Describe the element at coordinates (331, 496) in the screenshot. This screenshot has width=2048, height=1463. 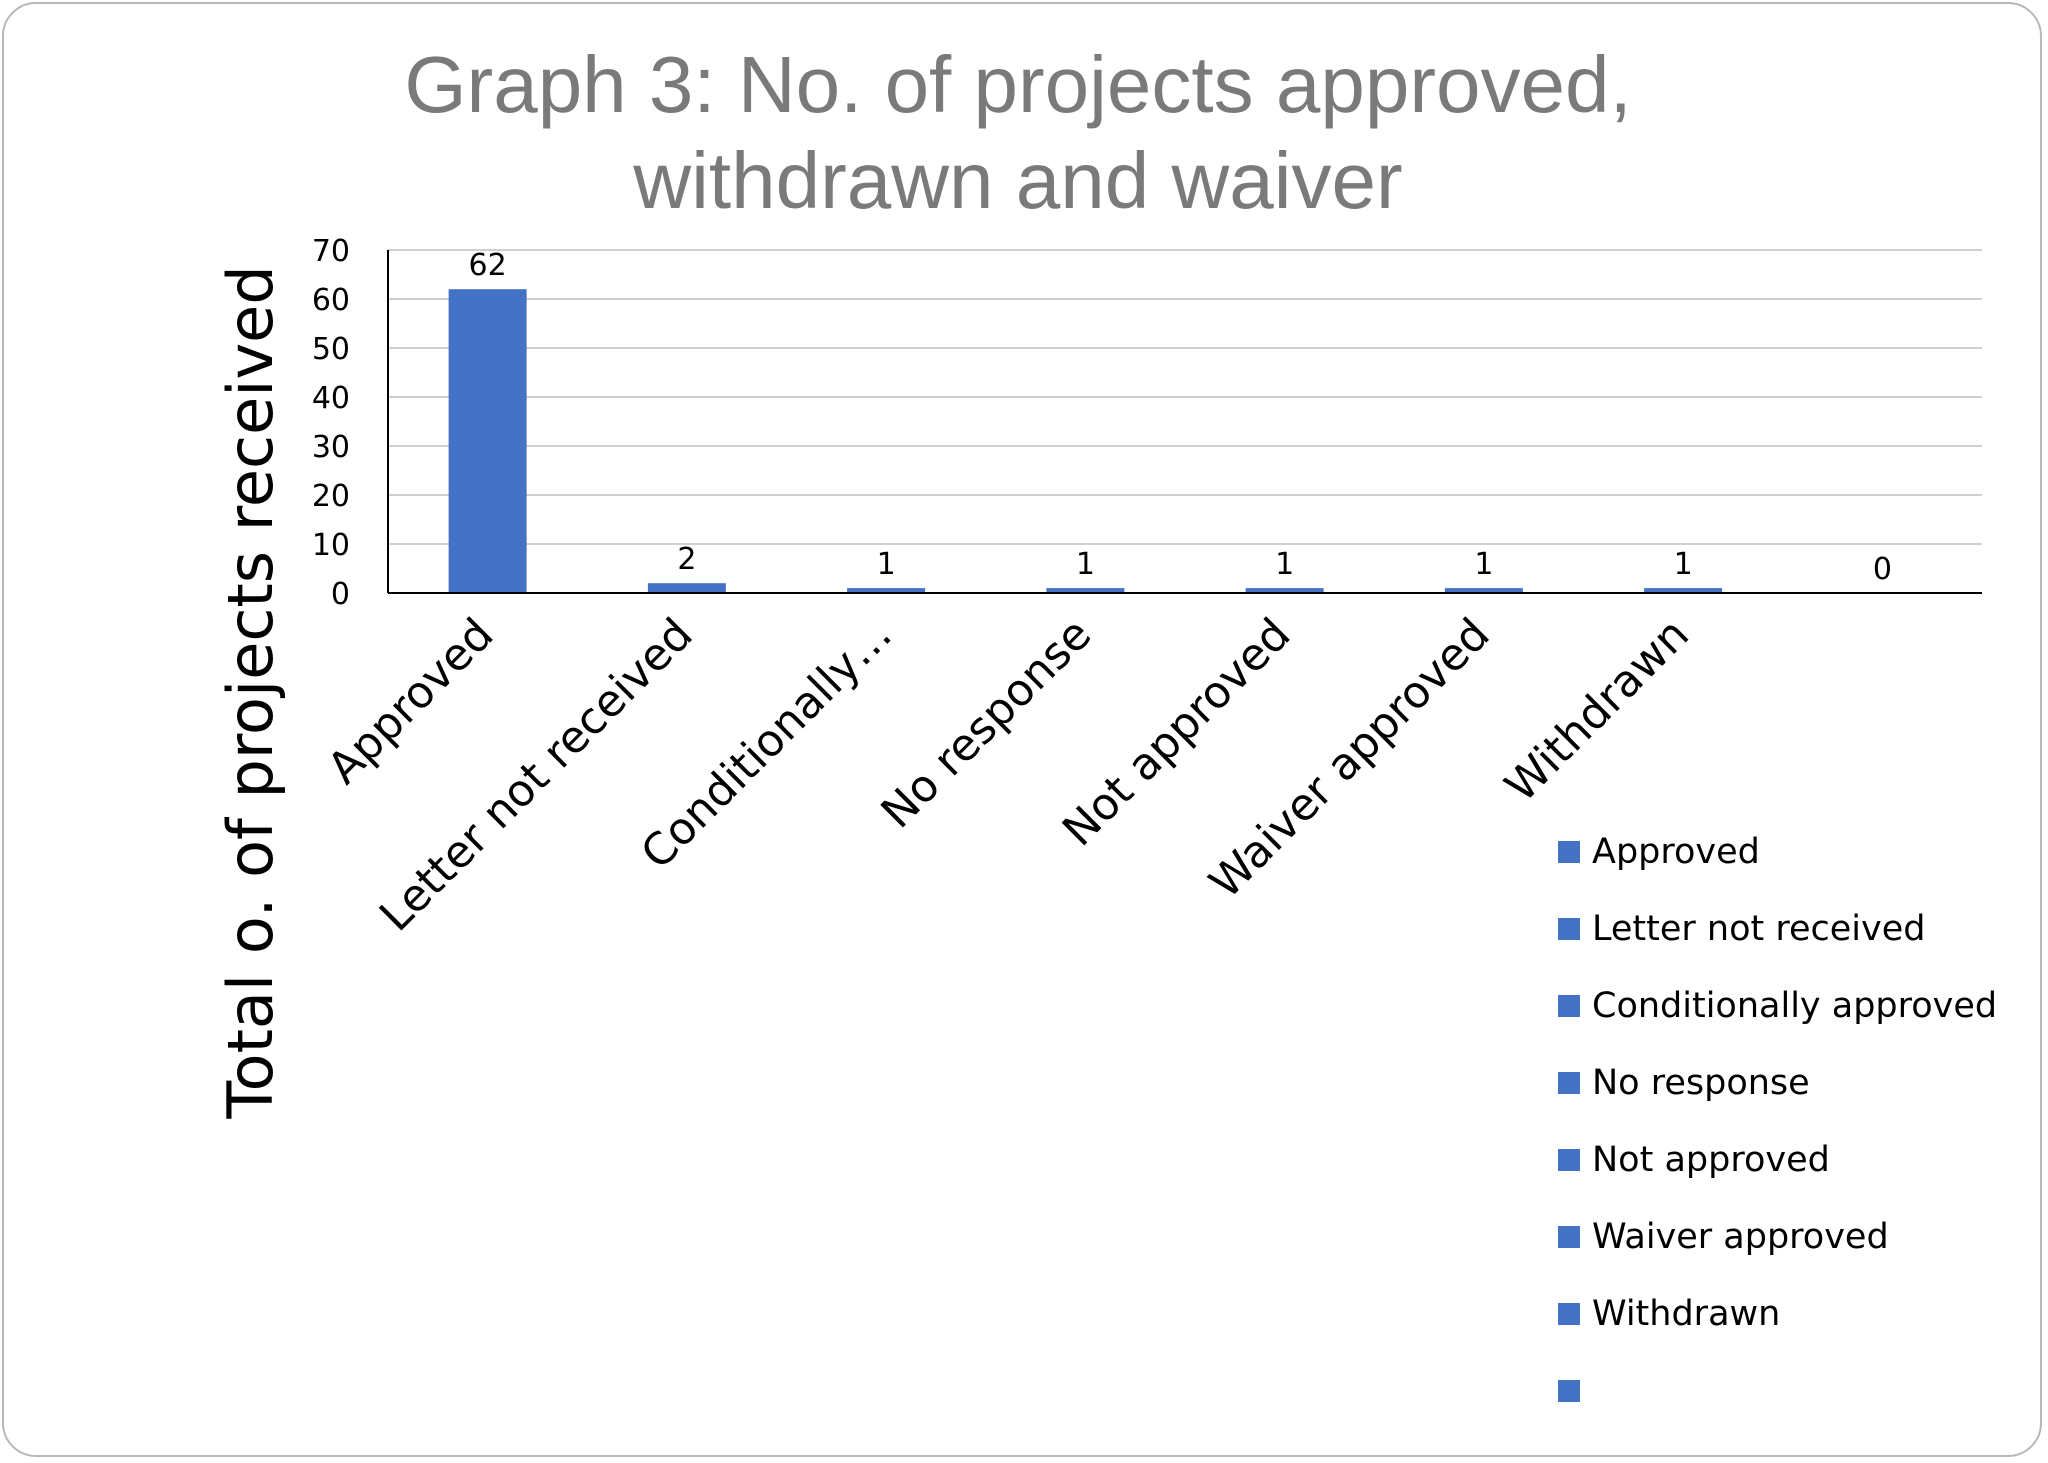
I see `y-tick-label: 20` at that location.